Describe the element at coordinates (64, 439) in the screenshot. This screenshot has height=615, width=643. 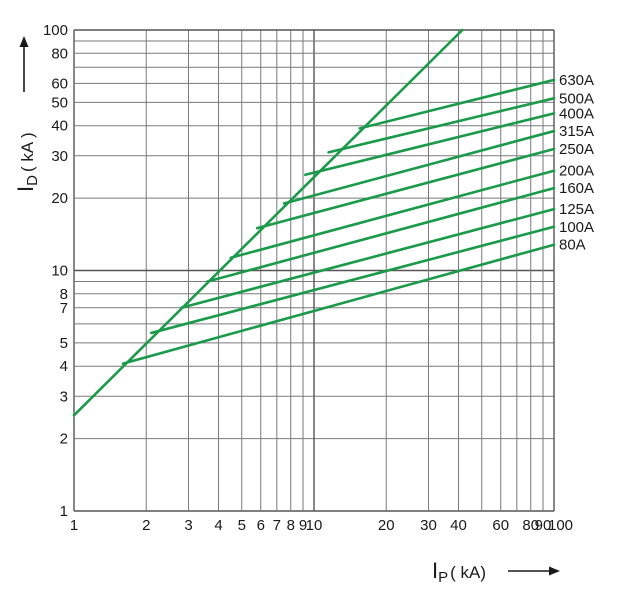
I see `y-tick-label: 2` at that location.